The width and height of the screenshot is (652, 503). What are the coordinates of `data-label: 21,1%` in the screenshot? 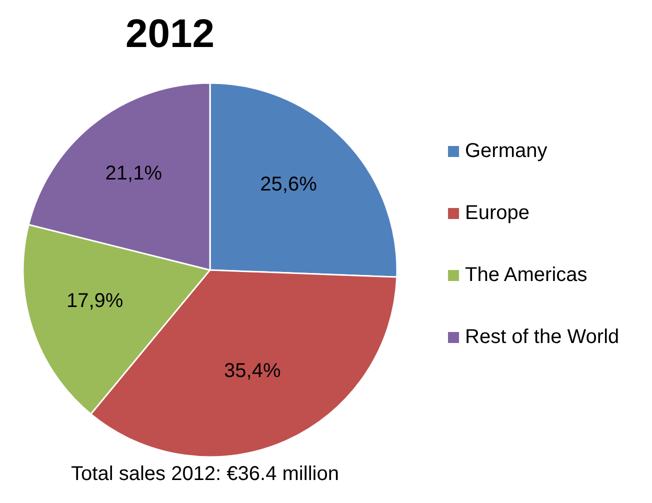 It's located at (133, 173).